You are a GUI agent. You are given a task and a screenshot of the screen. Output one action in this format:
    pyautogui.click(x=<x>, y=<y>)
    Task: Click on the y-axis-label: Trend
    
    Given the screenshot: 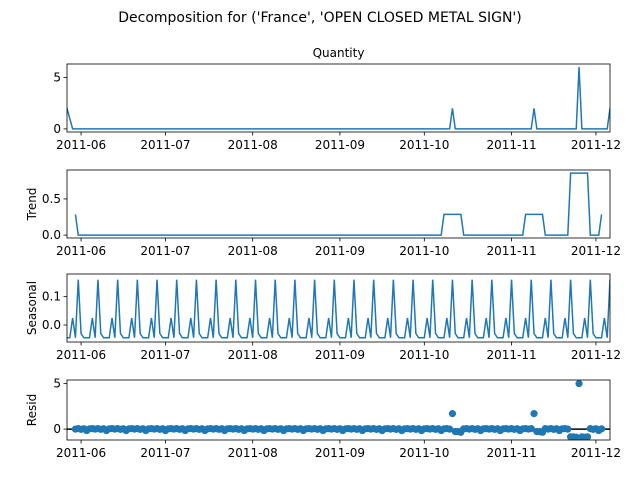 What is the action you would take?
    pyautogui.click(x=32, y=205)
    